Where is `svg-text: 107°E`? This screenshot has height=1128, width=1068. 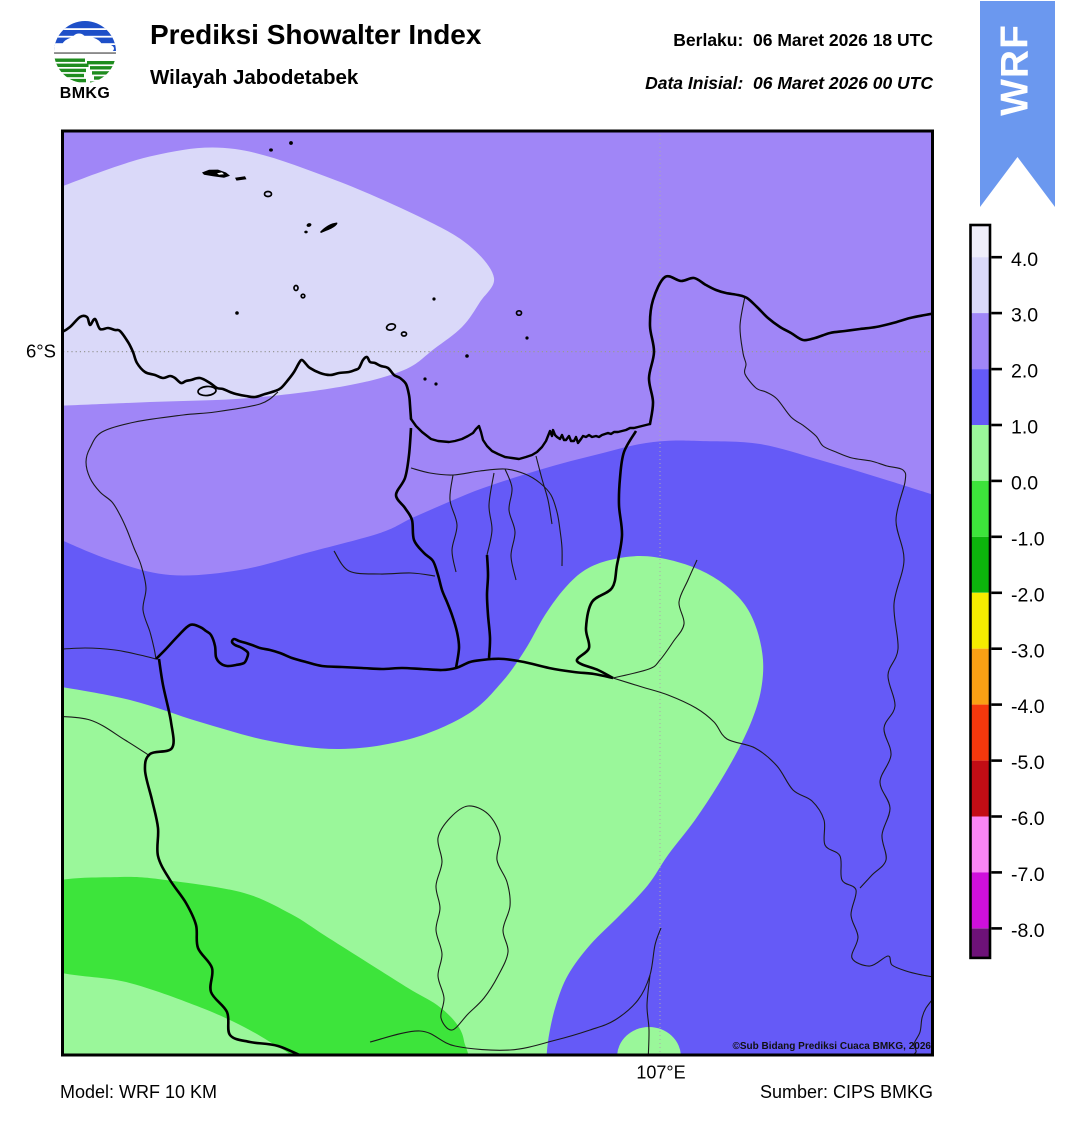
svg-text: 107°E is located at coordinates (660, 1073).